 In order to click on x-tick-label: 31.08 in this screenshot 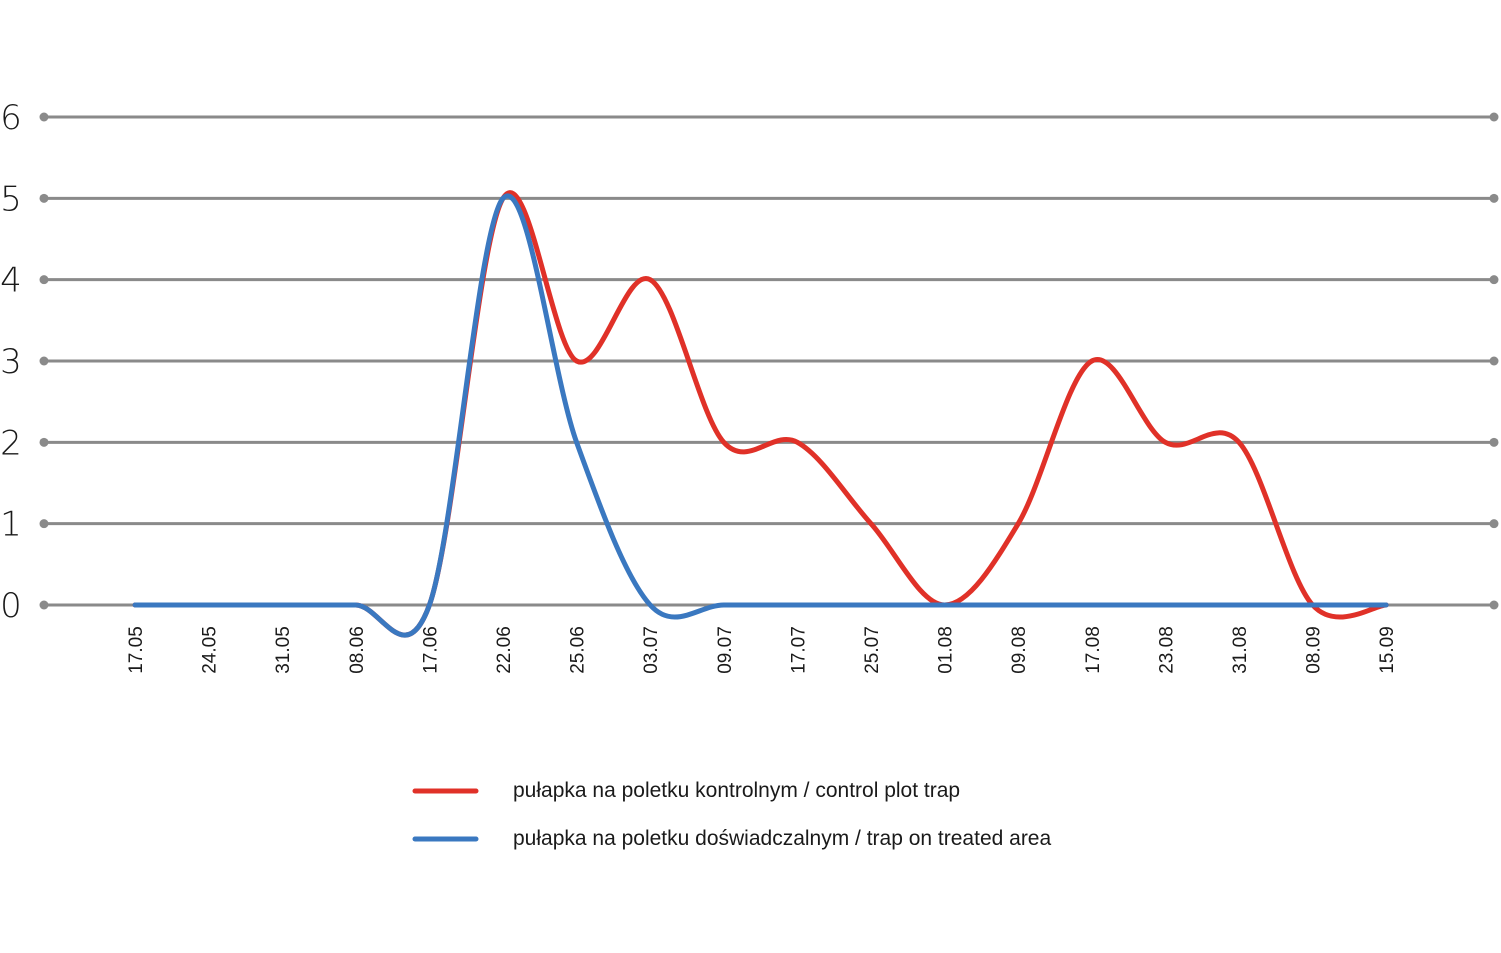, I will do `click(1240, 650)`.